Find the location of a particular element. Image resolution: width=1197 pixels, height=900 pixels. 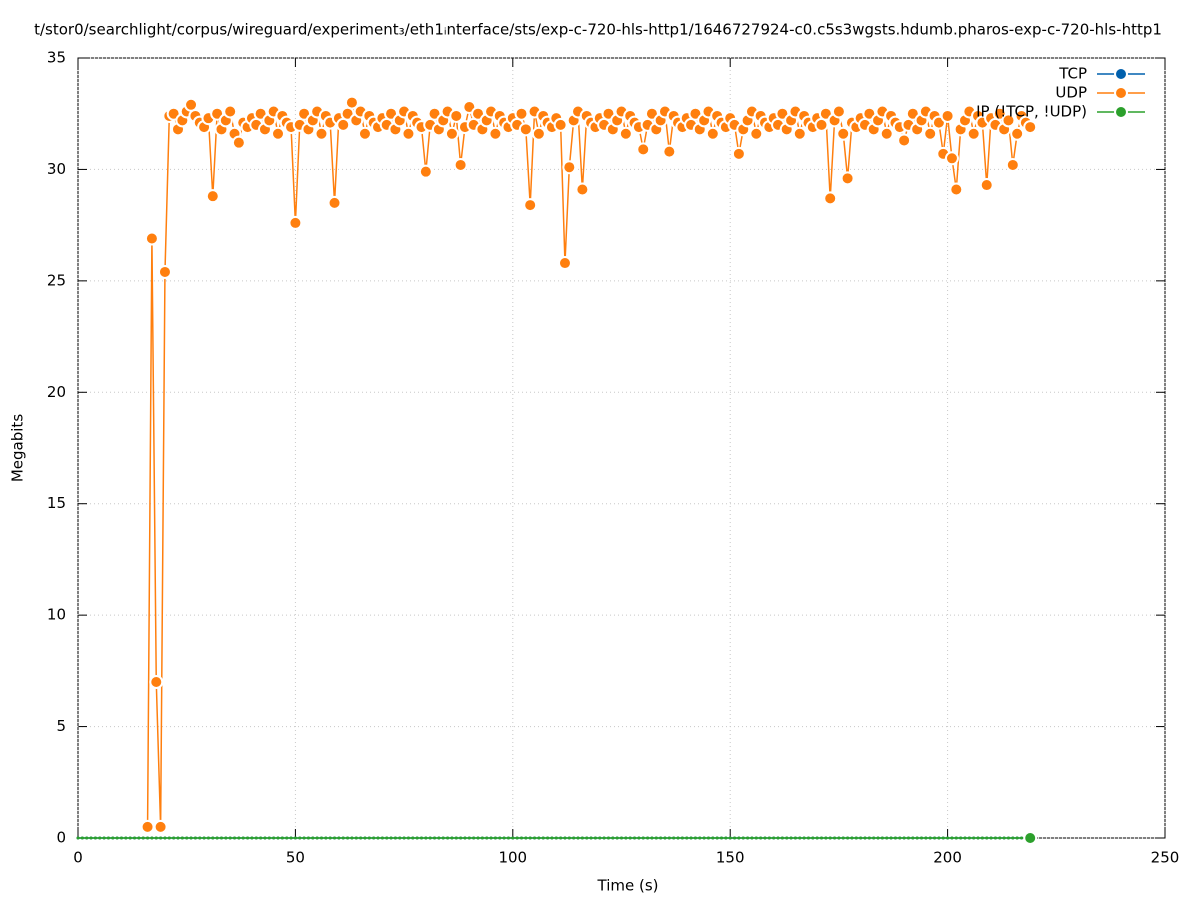

y-tick-label: 30 is located at coordinates (56, 169).